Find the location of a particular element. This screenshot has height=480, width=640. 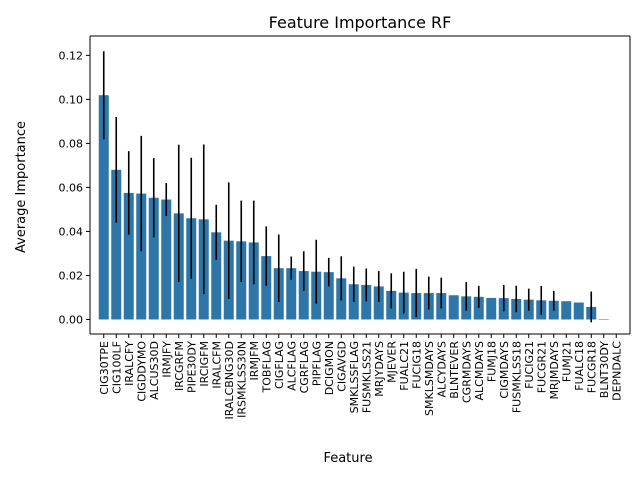

x-tick-label-dcigmon: DCIGMON is located at coordinates (329, 368).